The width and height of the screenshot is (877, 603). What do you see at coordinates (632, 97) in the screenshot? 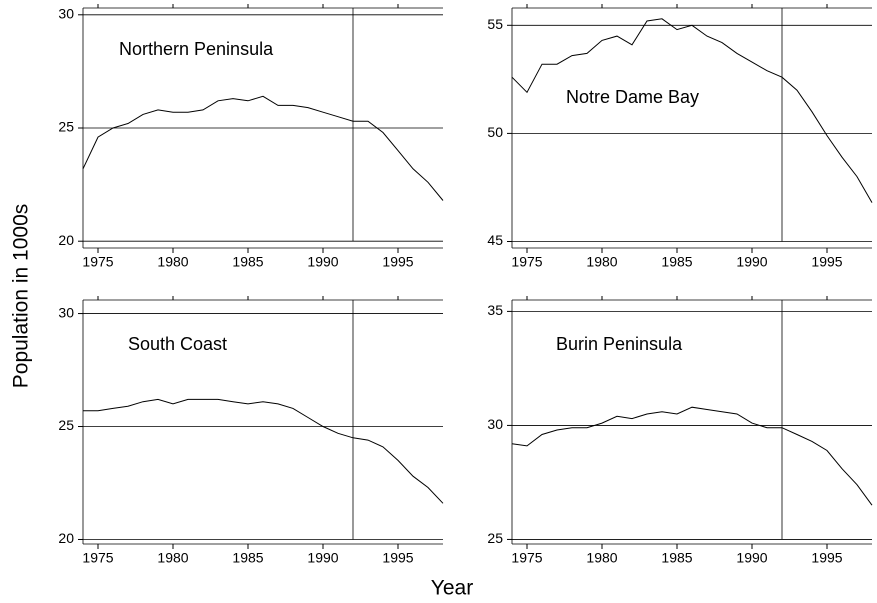
I see `panel-title: Notre Dame Bay` at bounding box center [632, 97].